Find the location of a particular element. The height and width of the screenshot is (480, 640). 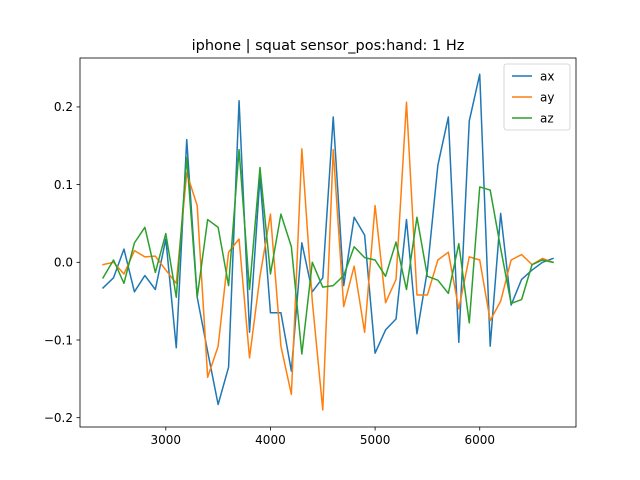

legend: ax ay az is located at coordinates (537, 97).